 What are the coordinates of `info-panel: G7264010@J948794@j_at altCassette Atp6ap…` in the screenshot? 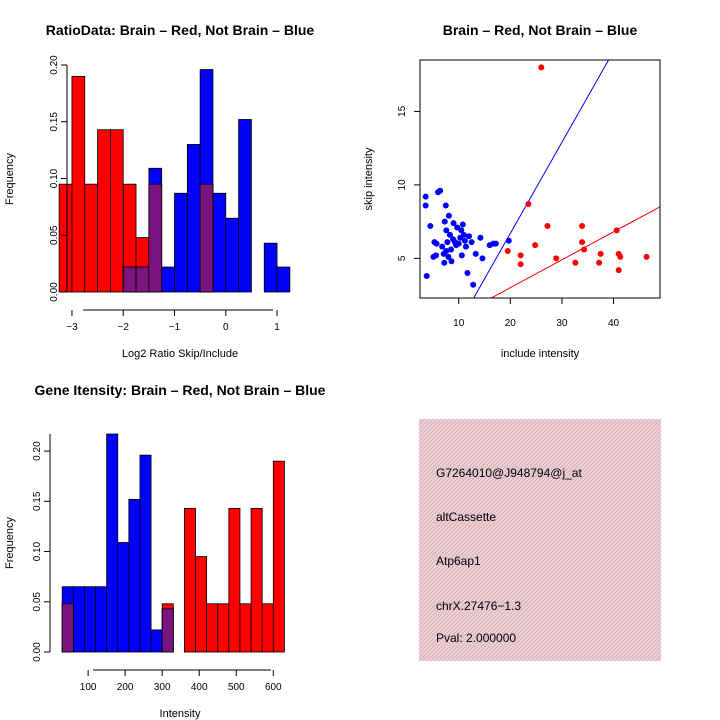 It's located at (540, 540).